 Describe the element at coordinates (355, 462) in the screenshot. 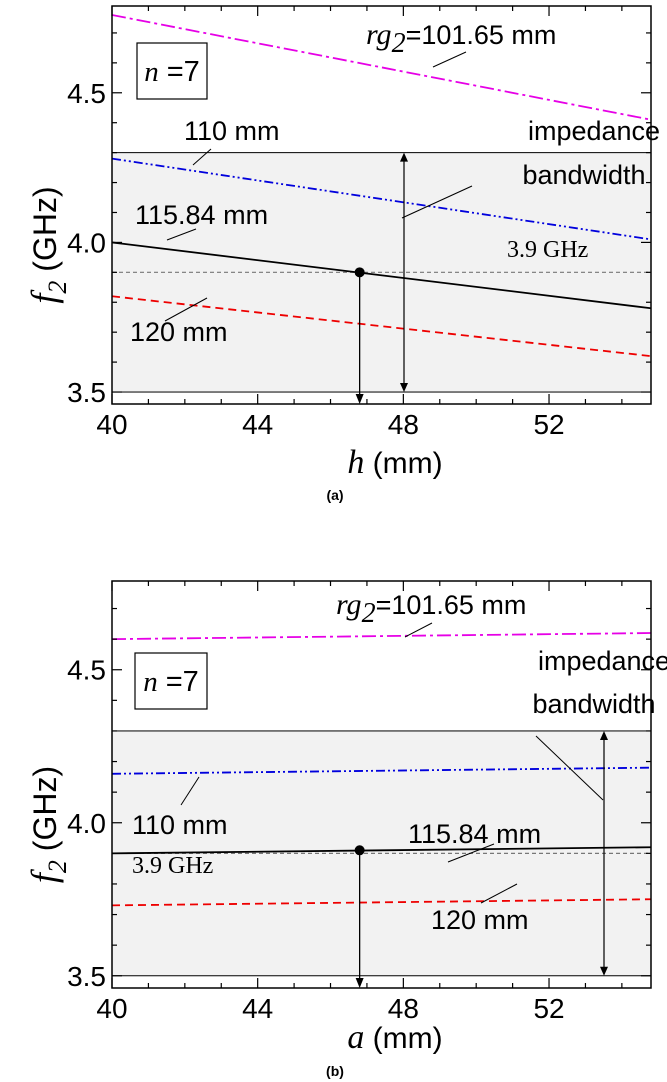

I see `x-axis-var: h` at that location.